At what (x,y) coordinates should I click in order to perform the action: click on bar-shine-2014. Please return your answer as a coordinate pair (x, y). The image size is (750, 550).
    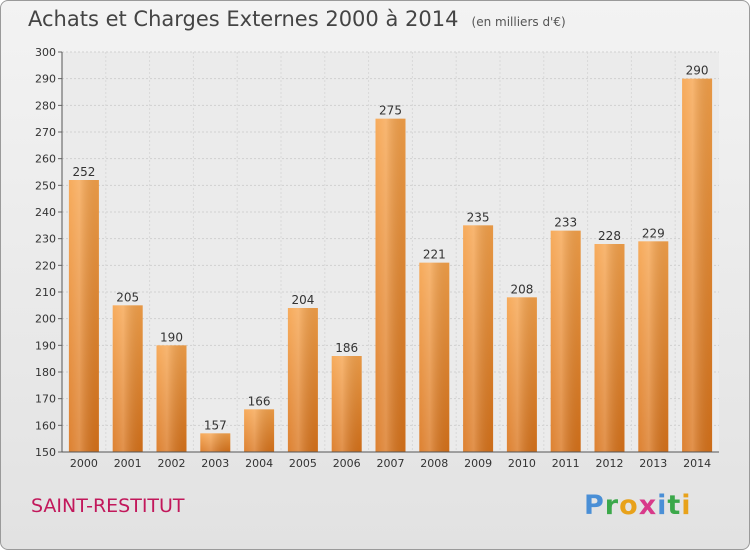
    Looking at the image, I should click on (697, 265).